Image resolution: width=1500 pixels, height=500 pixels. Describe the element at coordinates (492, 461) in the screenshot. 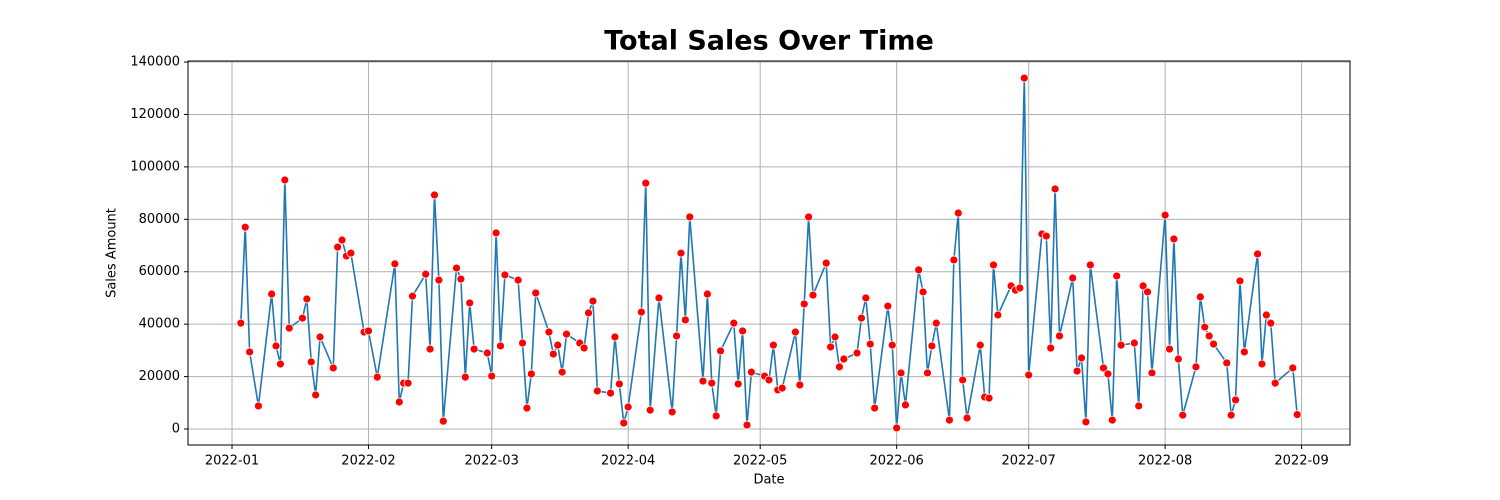

I see `x-tick-label: 2022-03` at that location.